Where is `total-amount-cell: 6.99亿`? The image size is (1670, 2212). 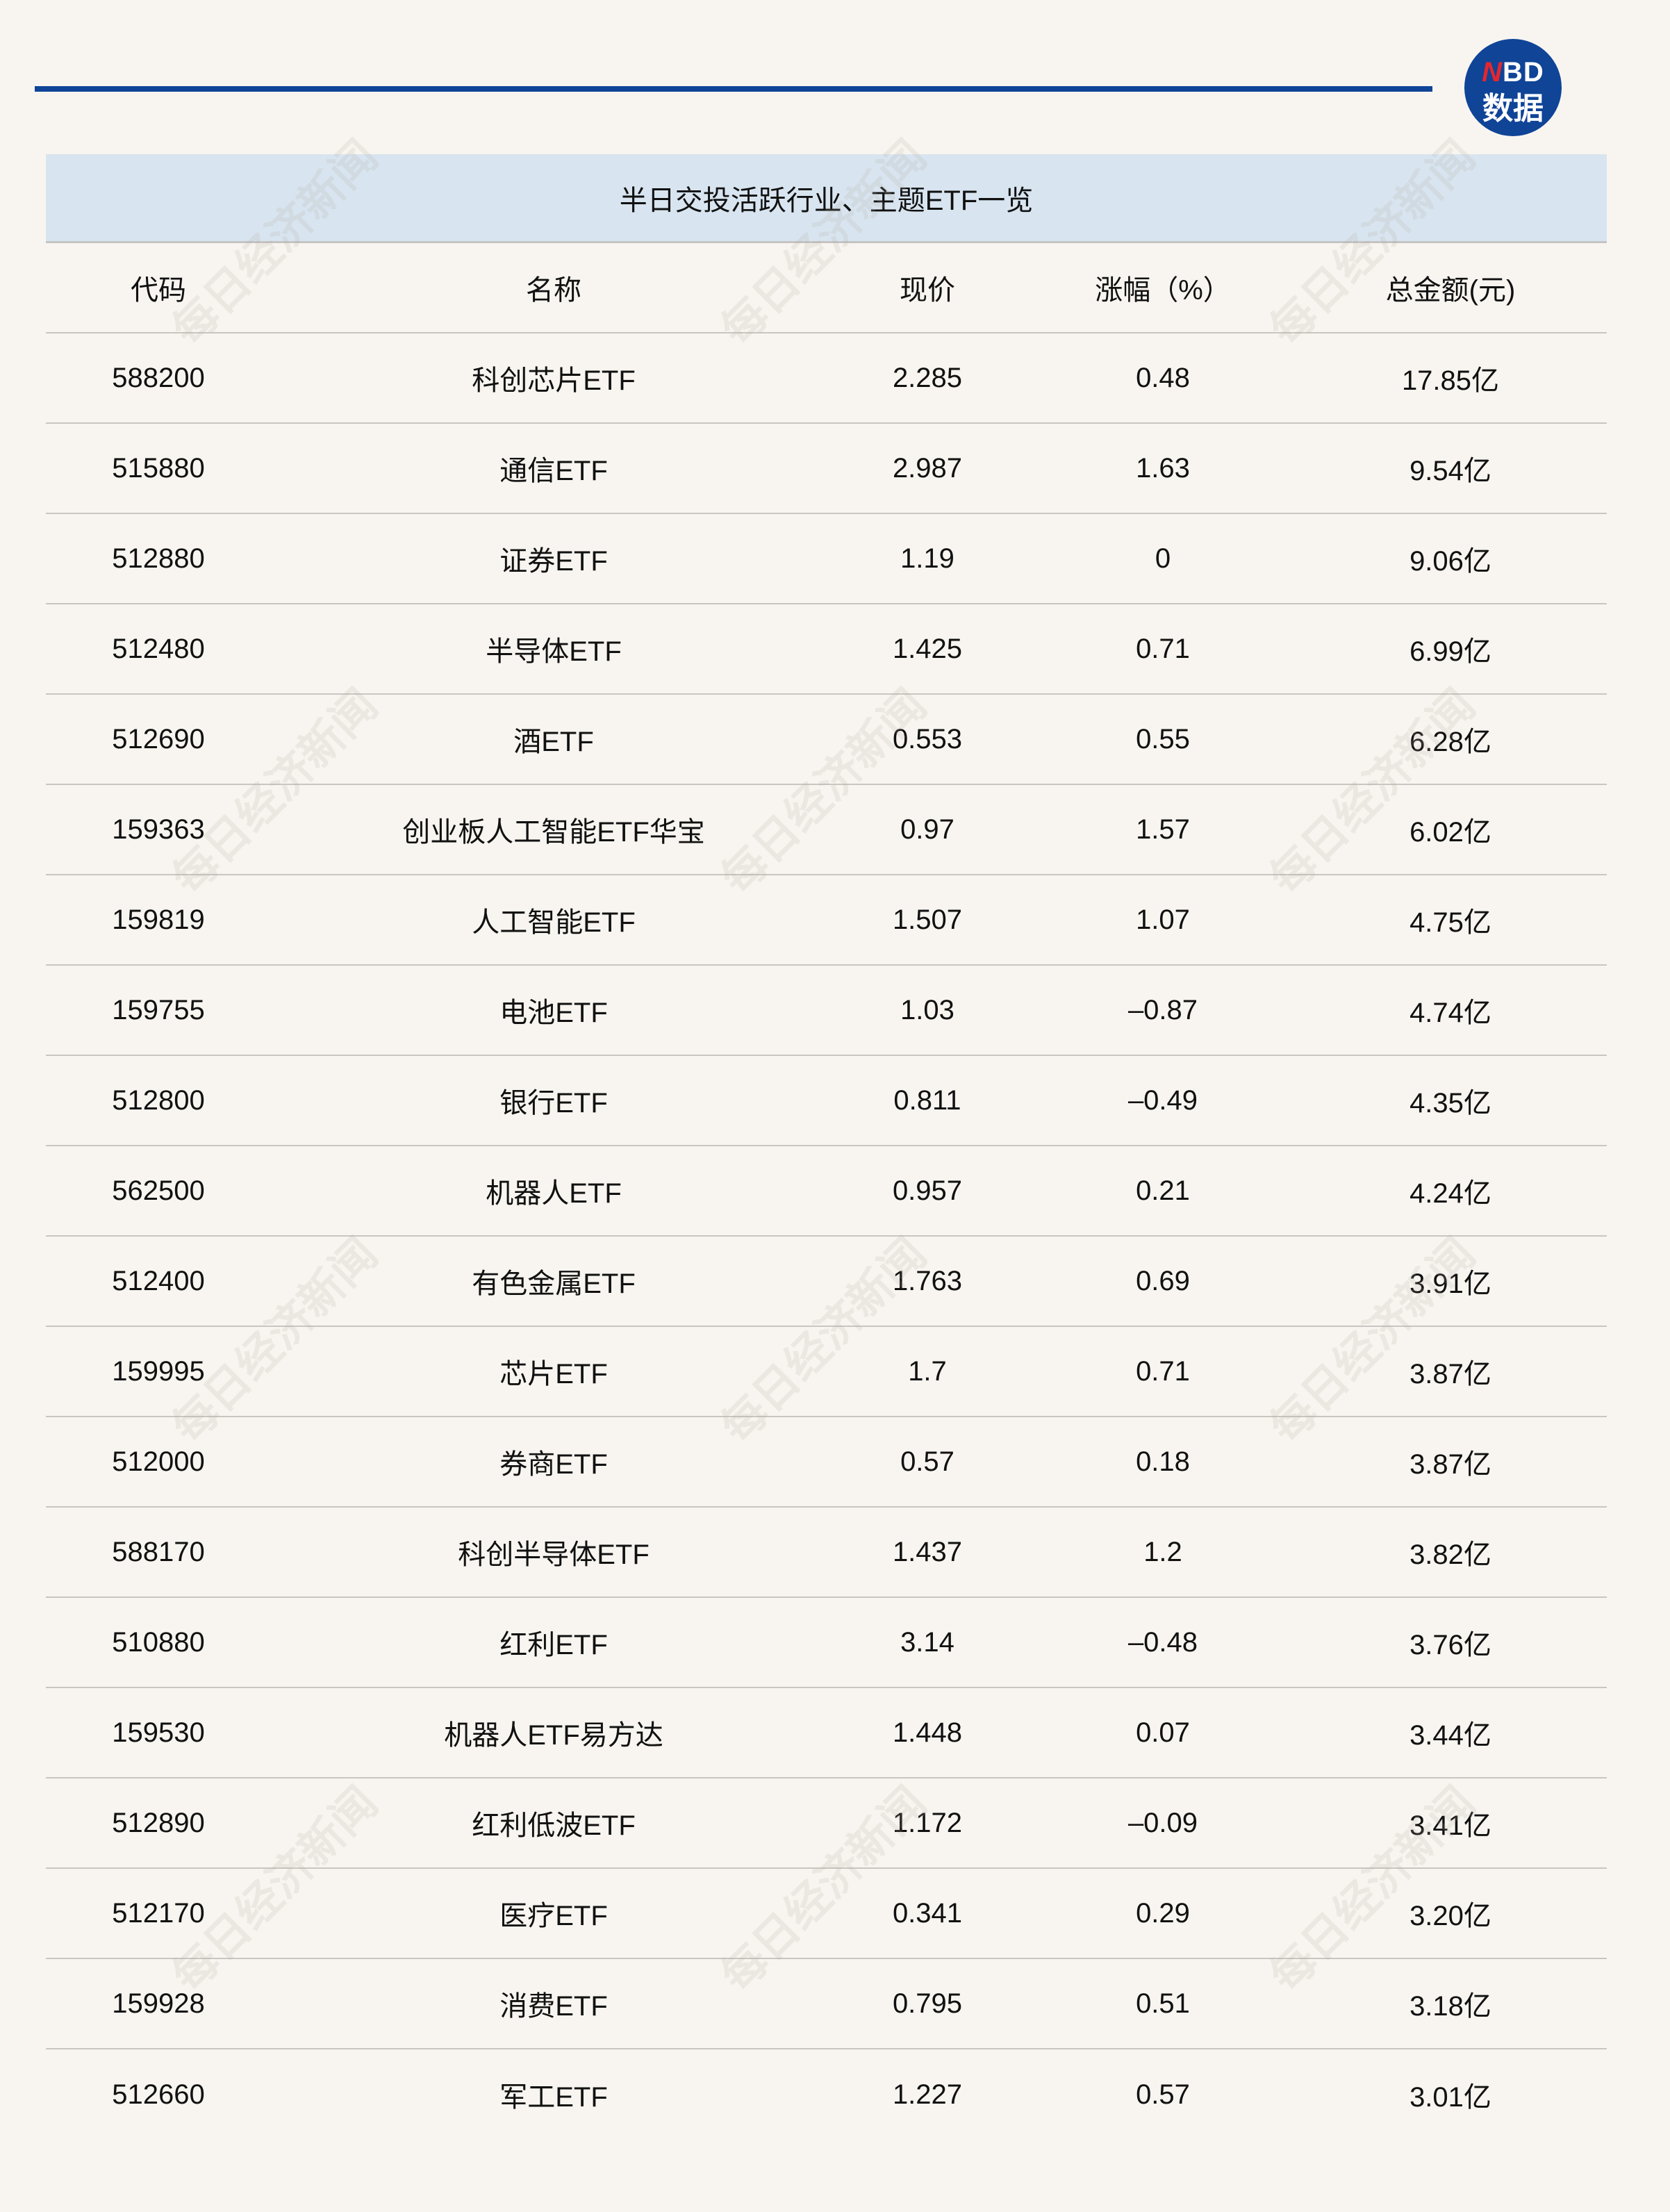 total-amount-cell: 6.99亿 is located at coordinates (1450, 651).